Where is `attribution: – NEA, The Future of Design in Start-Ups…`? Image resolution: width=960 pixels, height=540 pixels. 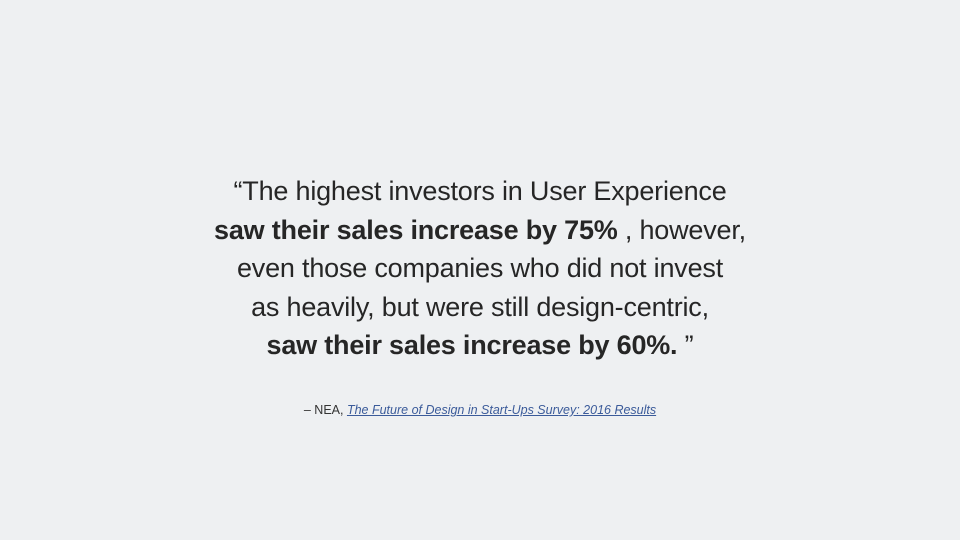 attribution: – NEA, The Future of Design in Start-Ups… is located at coordinates (480, 410).